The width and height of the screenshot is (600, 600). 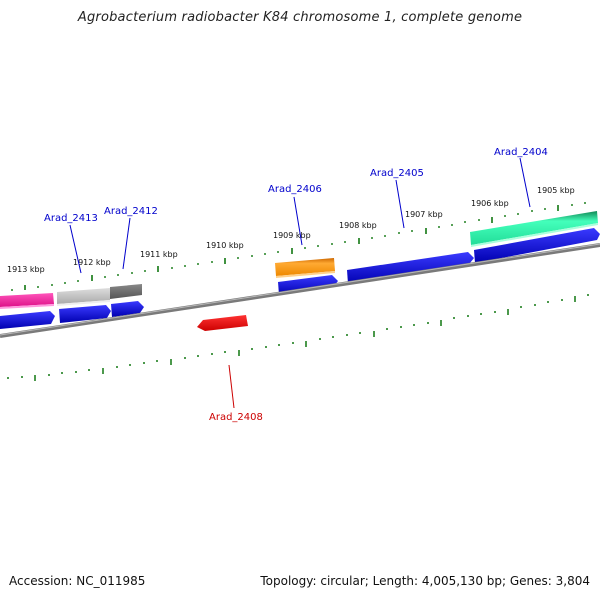 What do you see at coordinates (27, 301) in the screenshot?
I see `feature-arad-2413-block` at bounding box center [27, 301].